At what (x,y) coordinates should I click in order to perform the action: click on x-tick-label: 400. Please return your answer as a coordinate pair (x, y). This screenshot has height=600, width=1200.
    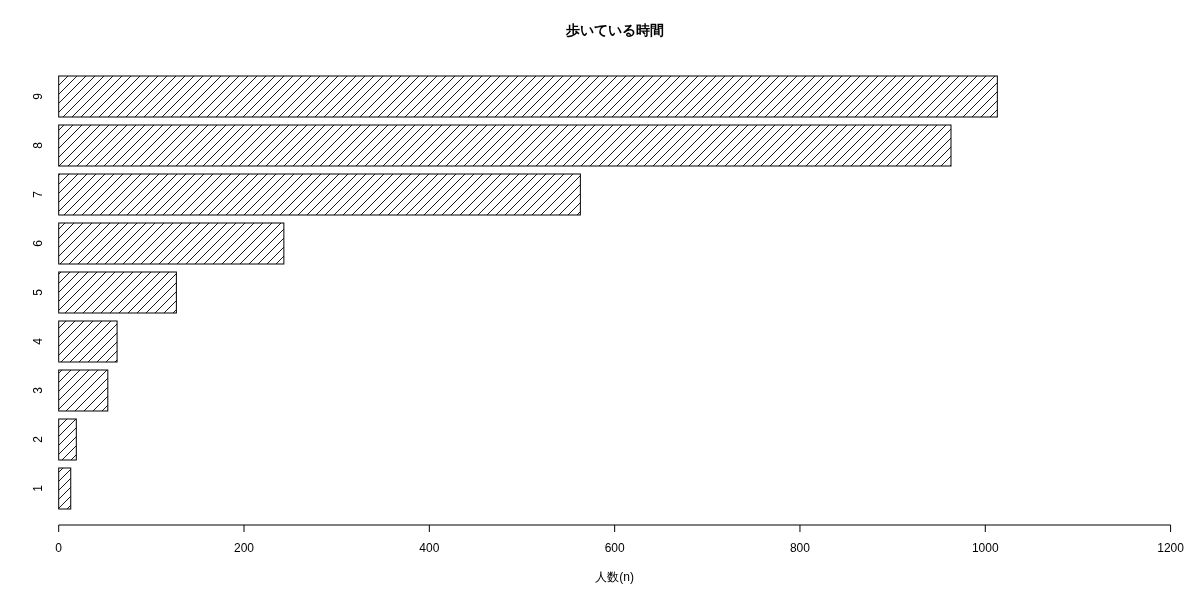
    Looking at the image, I should click on (429, 548).